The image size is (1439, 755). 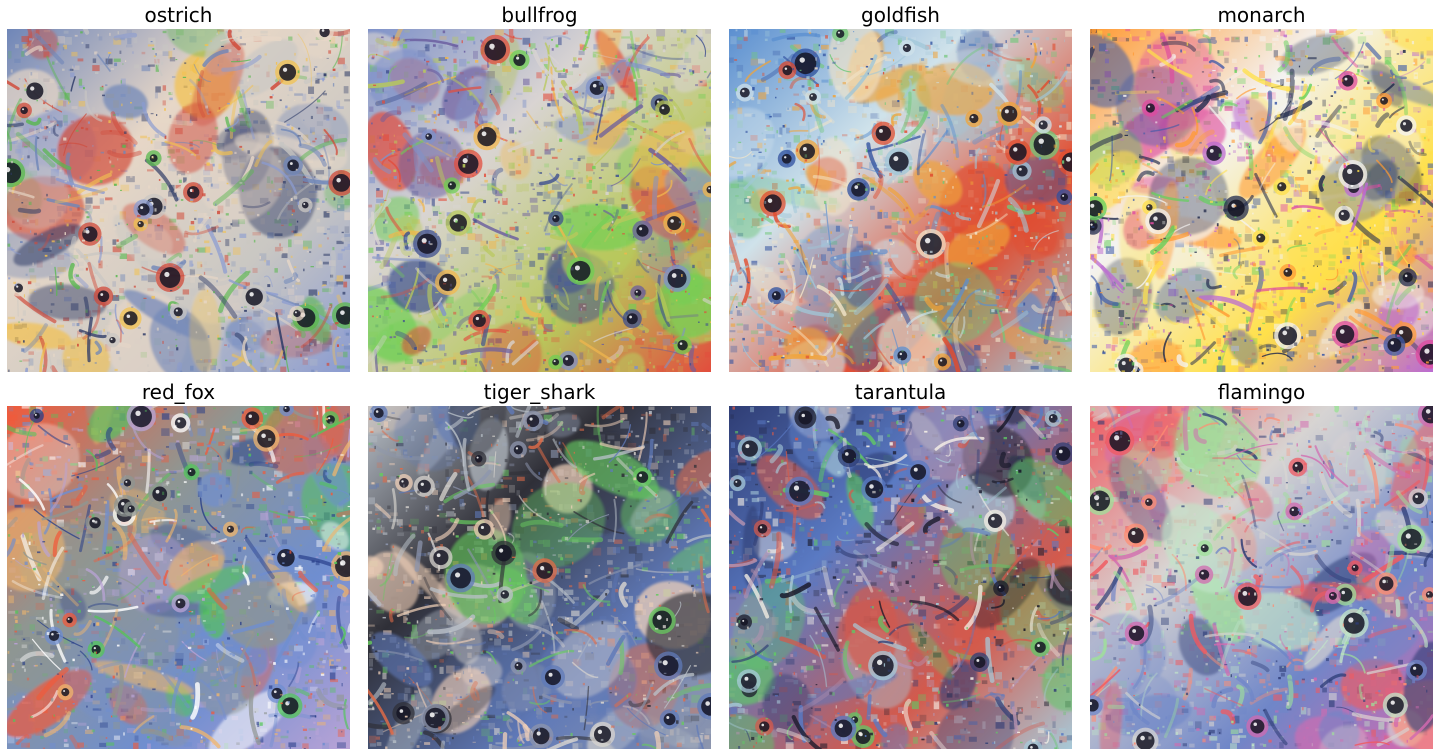 What do you see at coordinates (178, 392) in the screenshot?
I see `panel-title-red-fox: red_fox` at bounding box center [178, 392].